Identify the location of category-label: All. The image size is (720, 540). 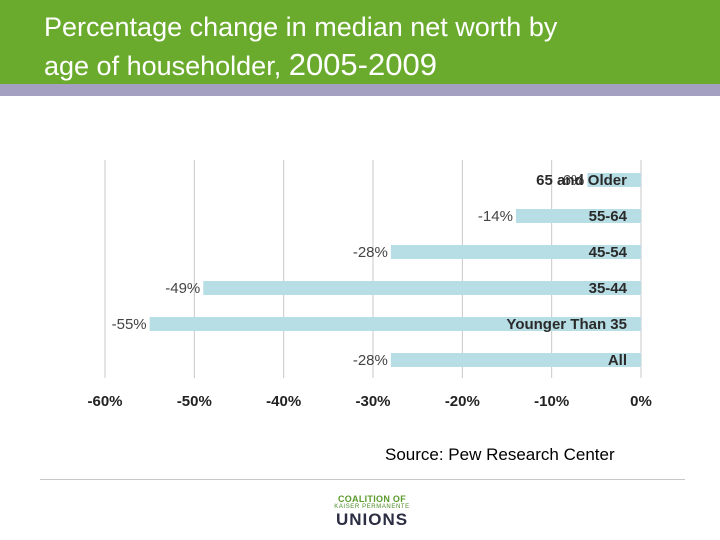
(617, 360).